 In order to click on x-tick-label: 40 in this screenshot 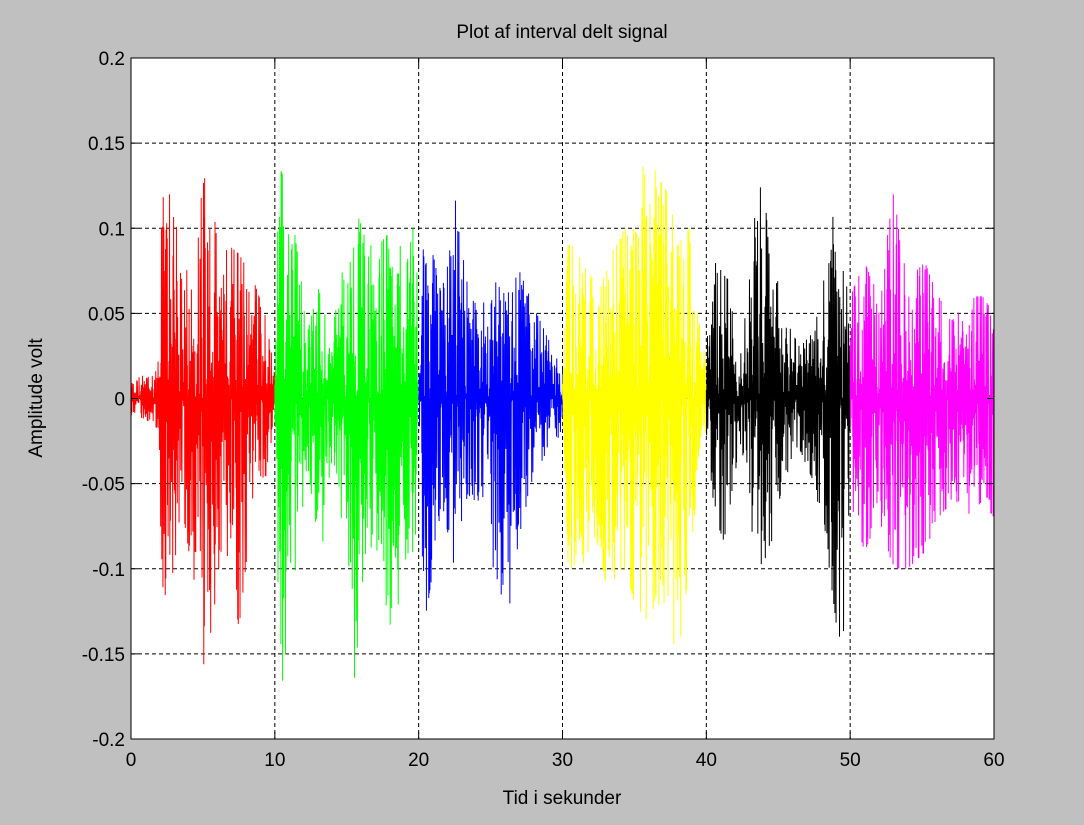, I will do `click(706, 760)`.